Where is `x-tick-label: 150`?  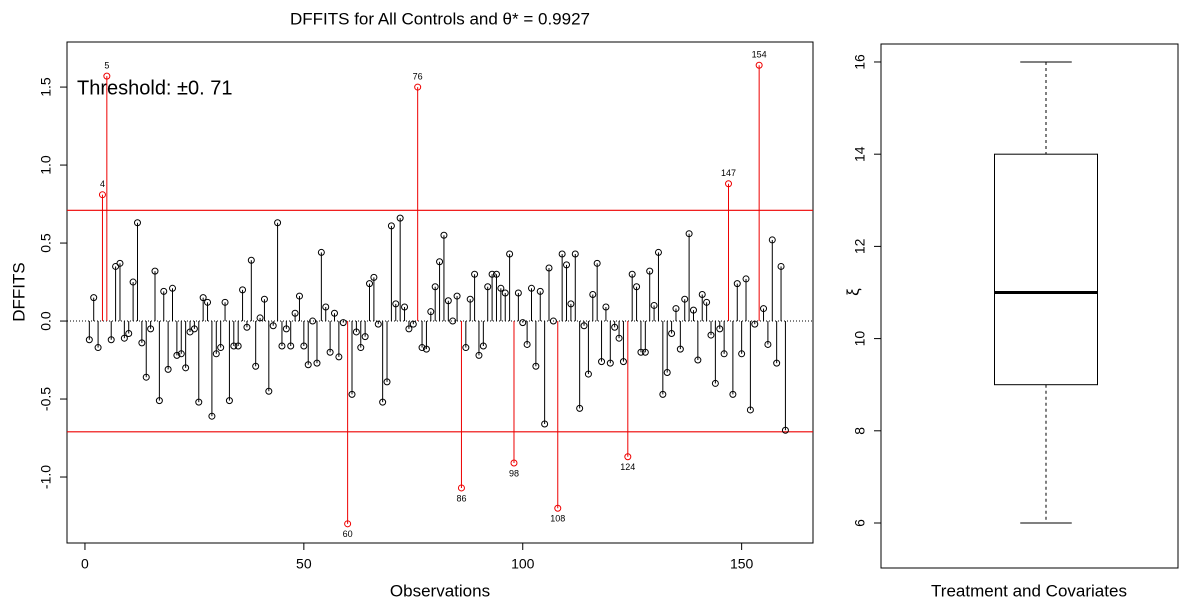
x-tick-label: 150 is located at coordinates (742, 564).